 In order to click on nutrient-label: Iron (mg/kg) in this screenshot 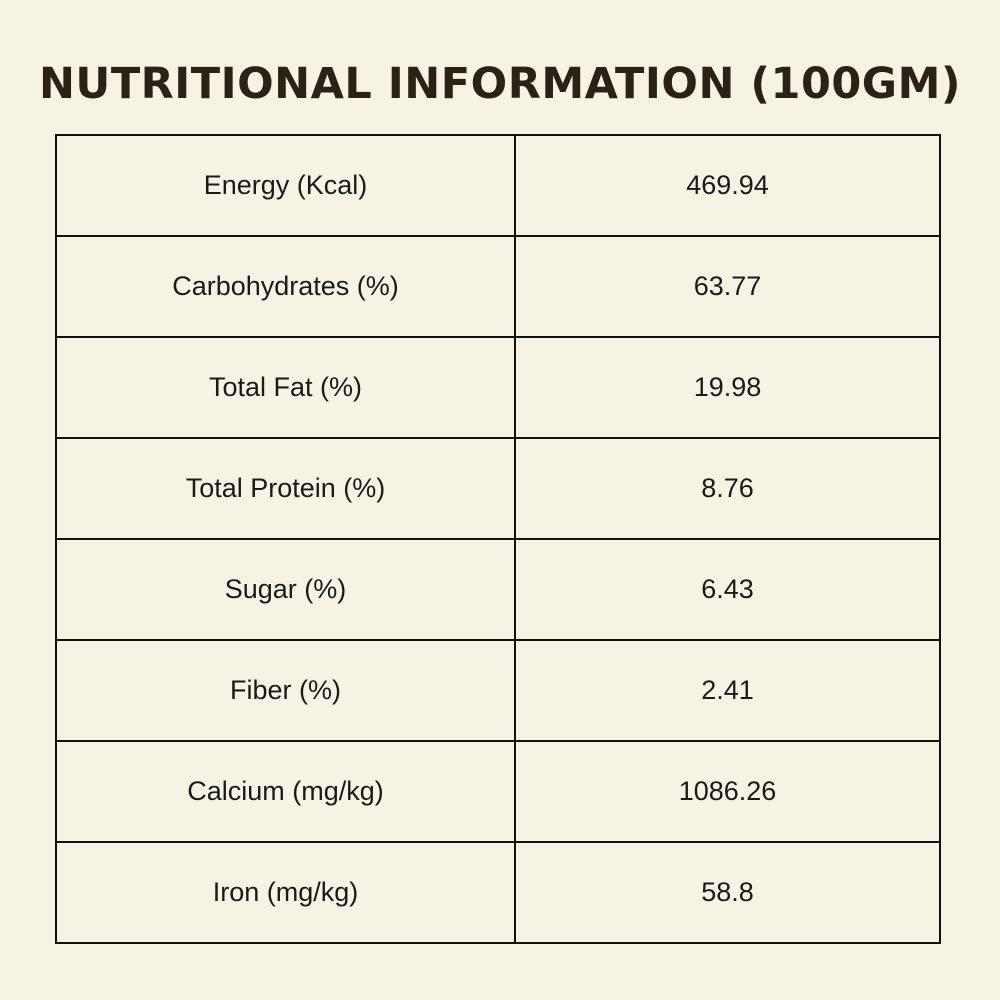, I will do `click(285, 892)`.